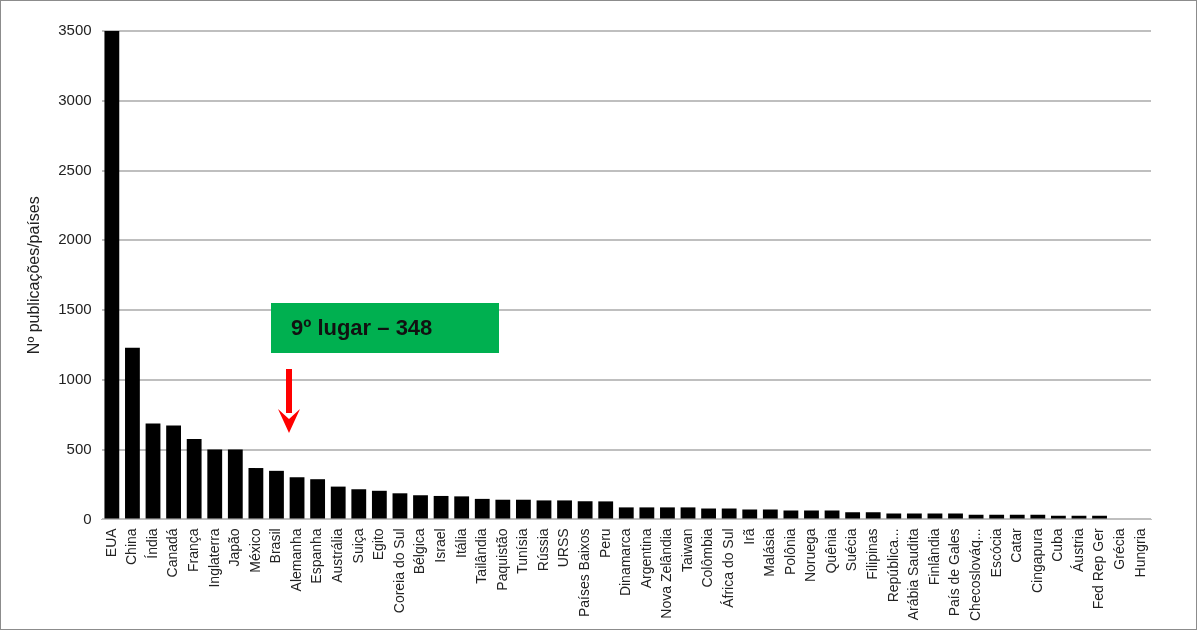  I want to click on y-tick-label: 1500, so click(75, 309).